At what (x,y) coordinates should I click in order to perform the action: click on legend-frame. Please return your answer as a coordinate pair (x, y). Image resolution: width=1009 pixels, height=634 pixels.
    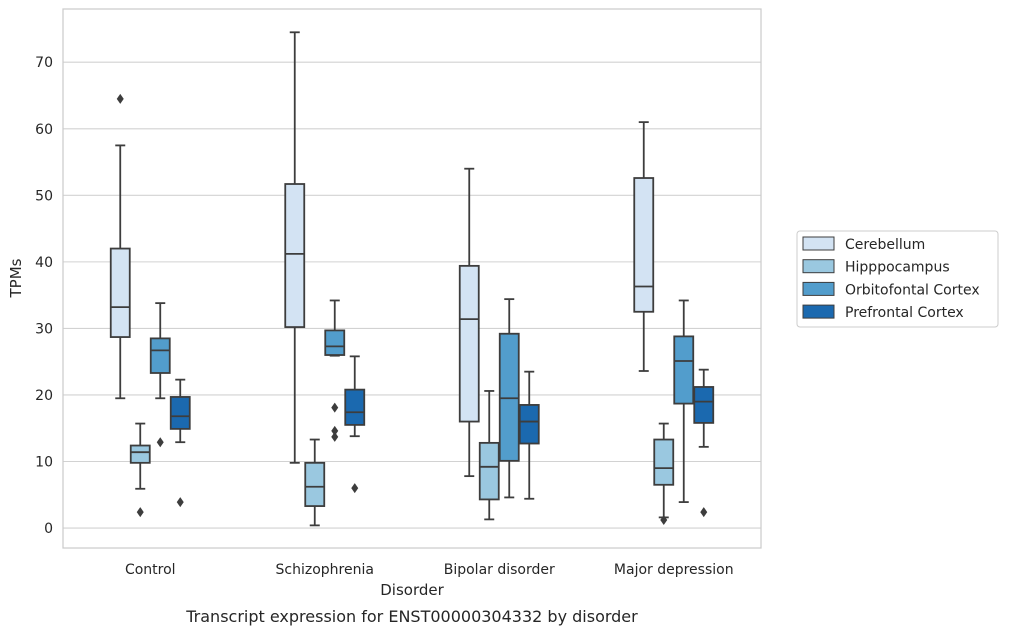
    Looking at the image, I should click on (897, 279).